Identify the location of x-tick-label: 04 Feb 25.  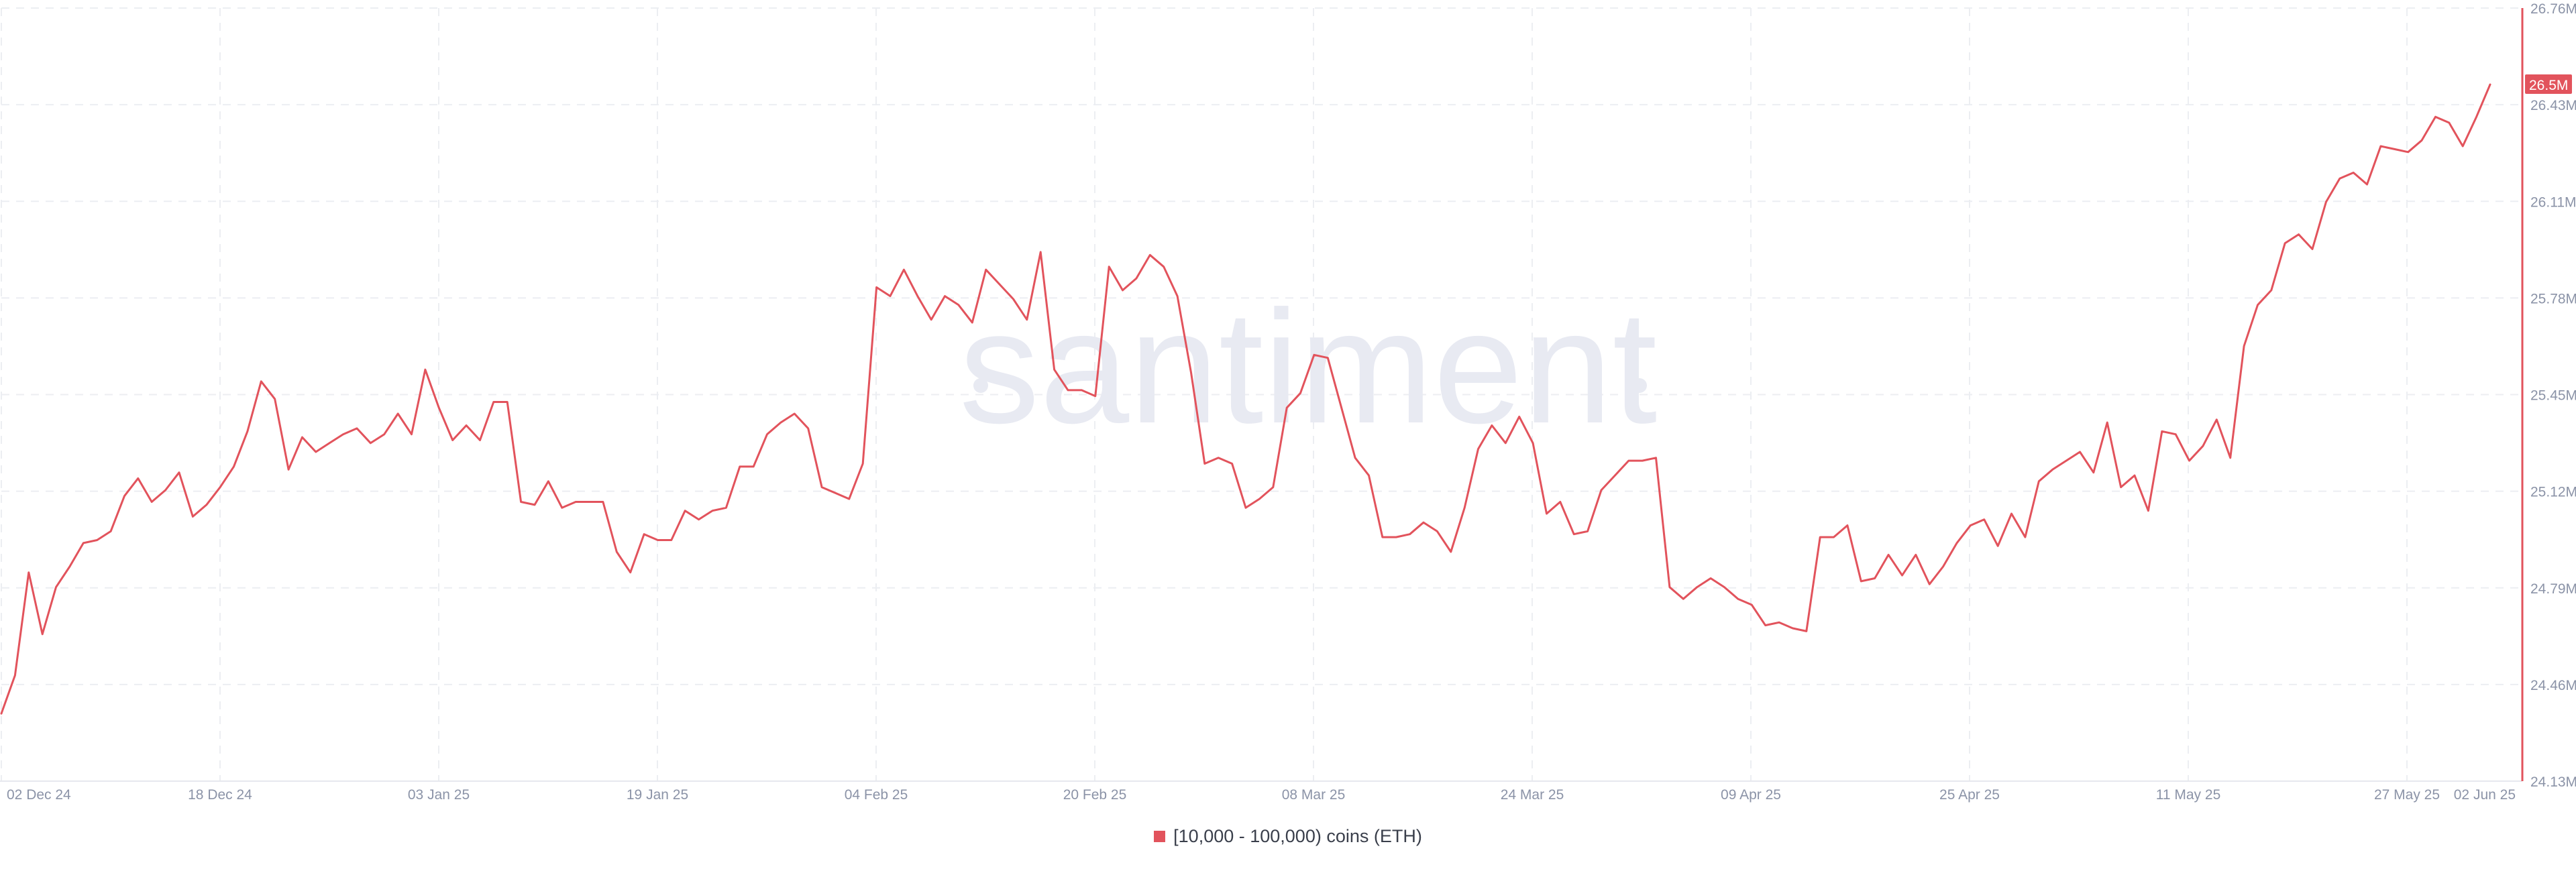
(876, 795).